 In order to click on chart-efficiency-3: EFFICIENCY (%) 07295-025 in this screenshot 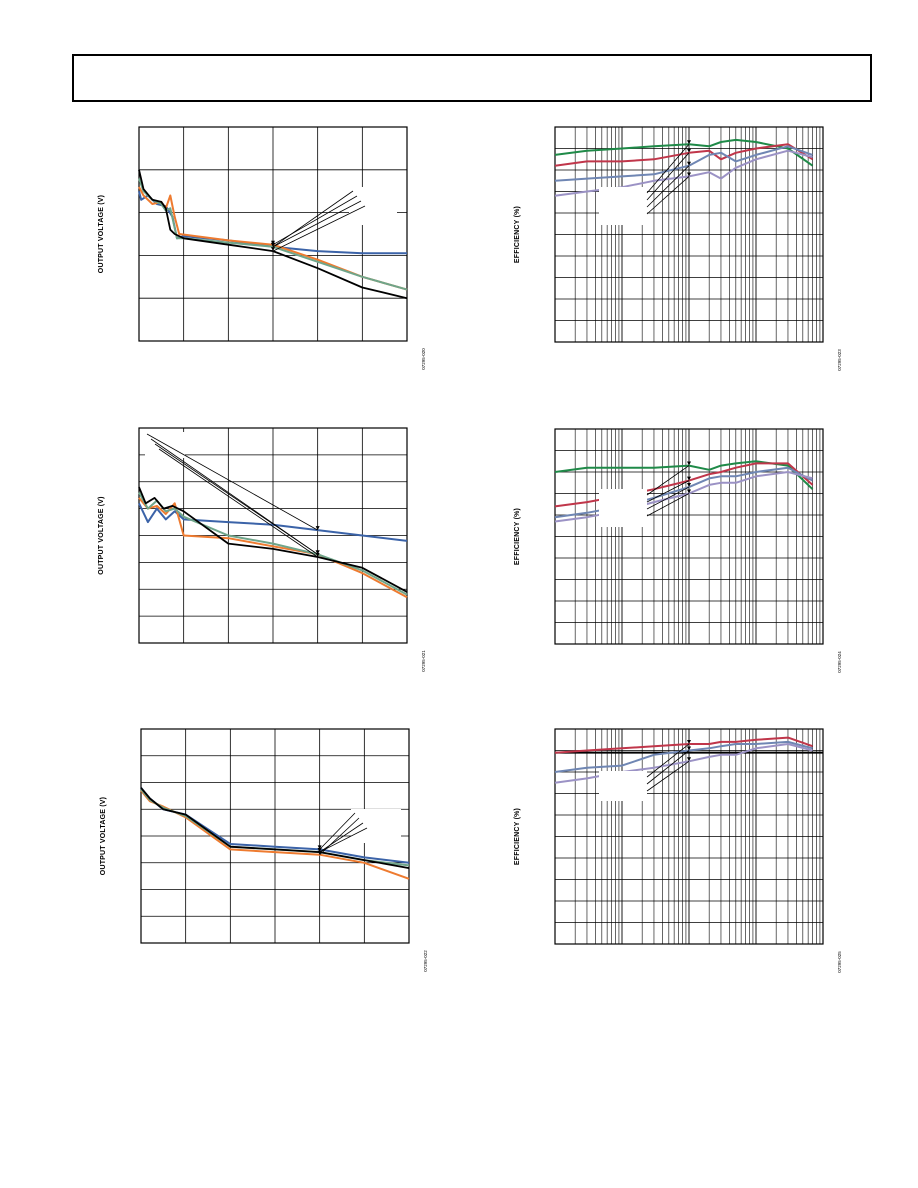, I will do `click(685, 850)`.